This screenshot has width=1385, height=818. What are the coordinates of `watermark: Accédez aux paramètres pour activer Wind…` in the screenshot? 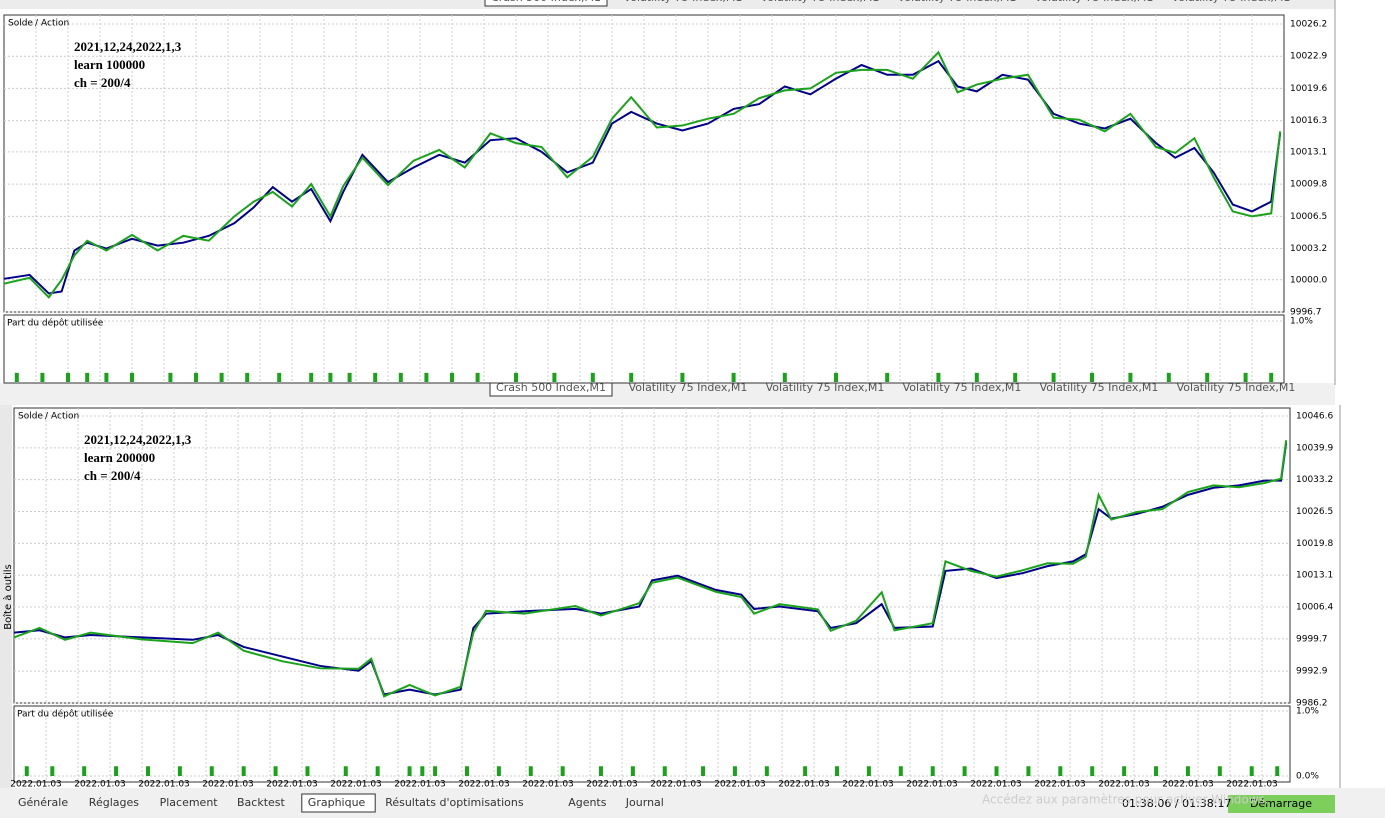 It's located at (1125, 800).